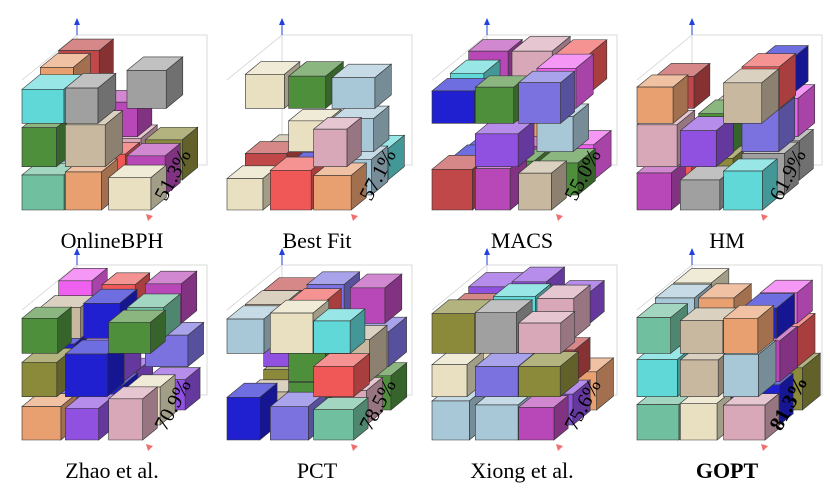 The image size is (830, 497). I want to click on packing-panel: 75.6%Xiong et al., so click(524, 365).